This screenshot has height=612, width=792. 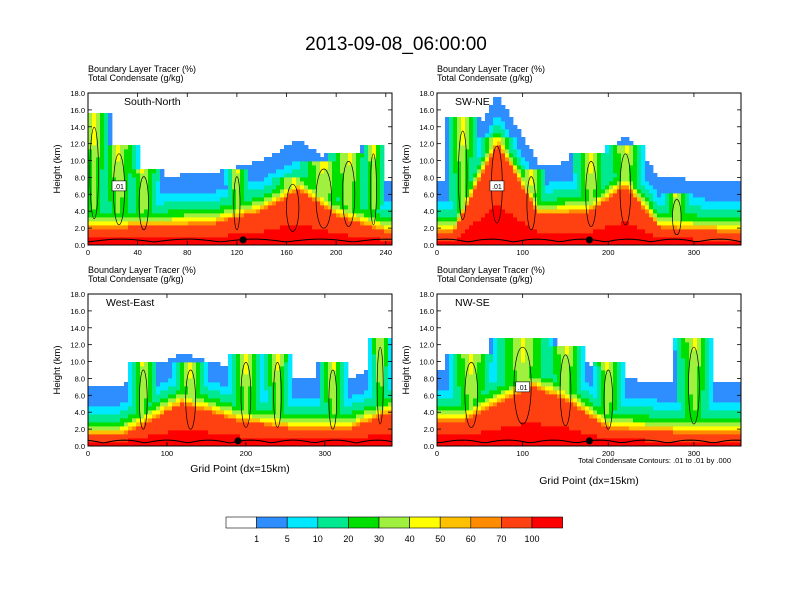 What do you see at coordinates (286, 252) in the screenshot?
I see `x-tick-label: 160` at bounding box center [286, 252].